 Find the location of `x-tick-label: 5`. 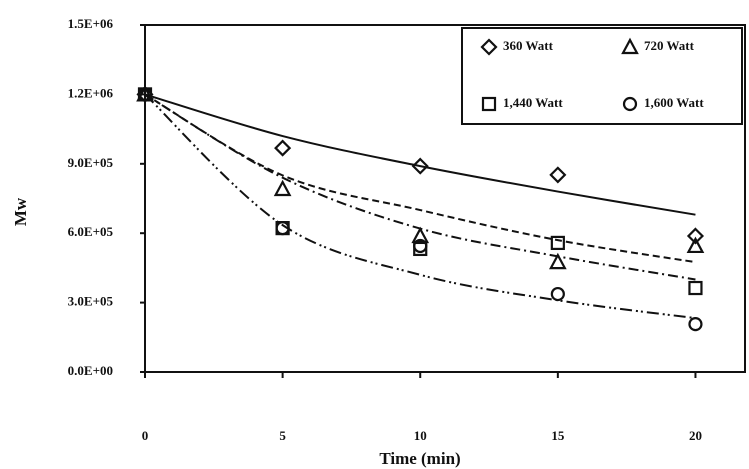

x-tick-label: 5 is located at coordinates (282, 435).